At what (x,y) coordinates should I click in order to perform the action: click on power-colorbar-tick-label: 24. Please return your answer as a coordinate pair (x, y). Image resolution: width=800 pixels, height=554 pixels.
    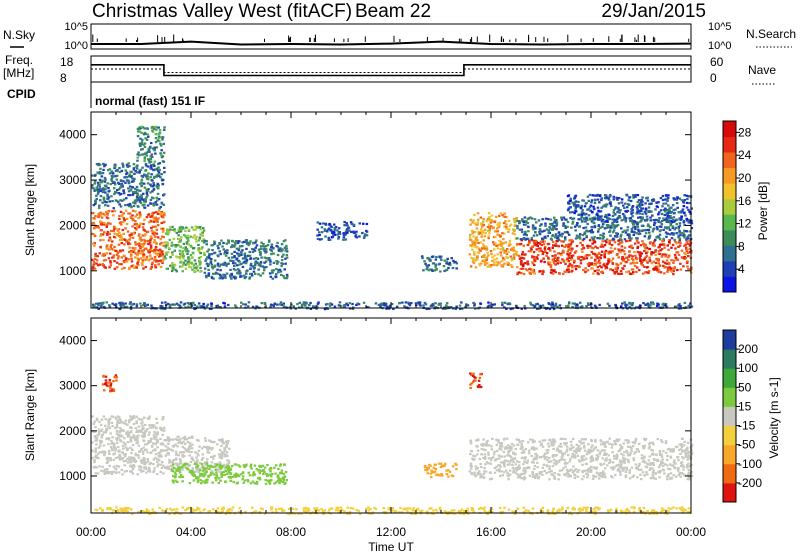
    Looking at the image, I should click on (745, 155).